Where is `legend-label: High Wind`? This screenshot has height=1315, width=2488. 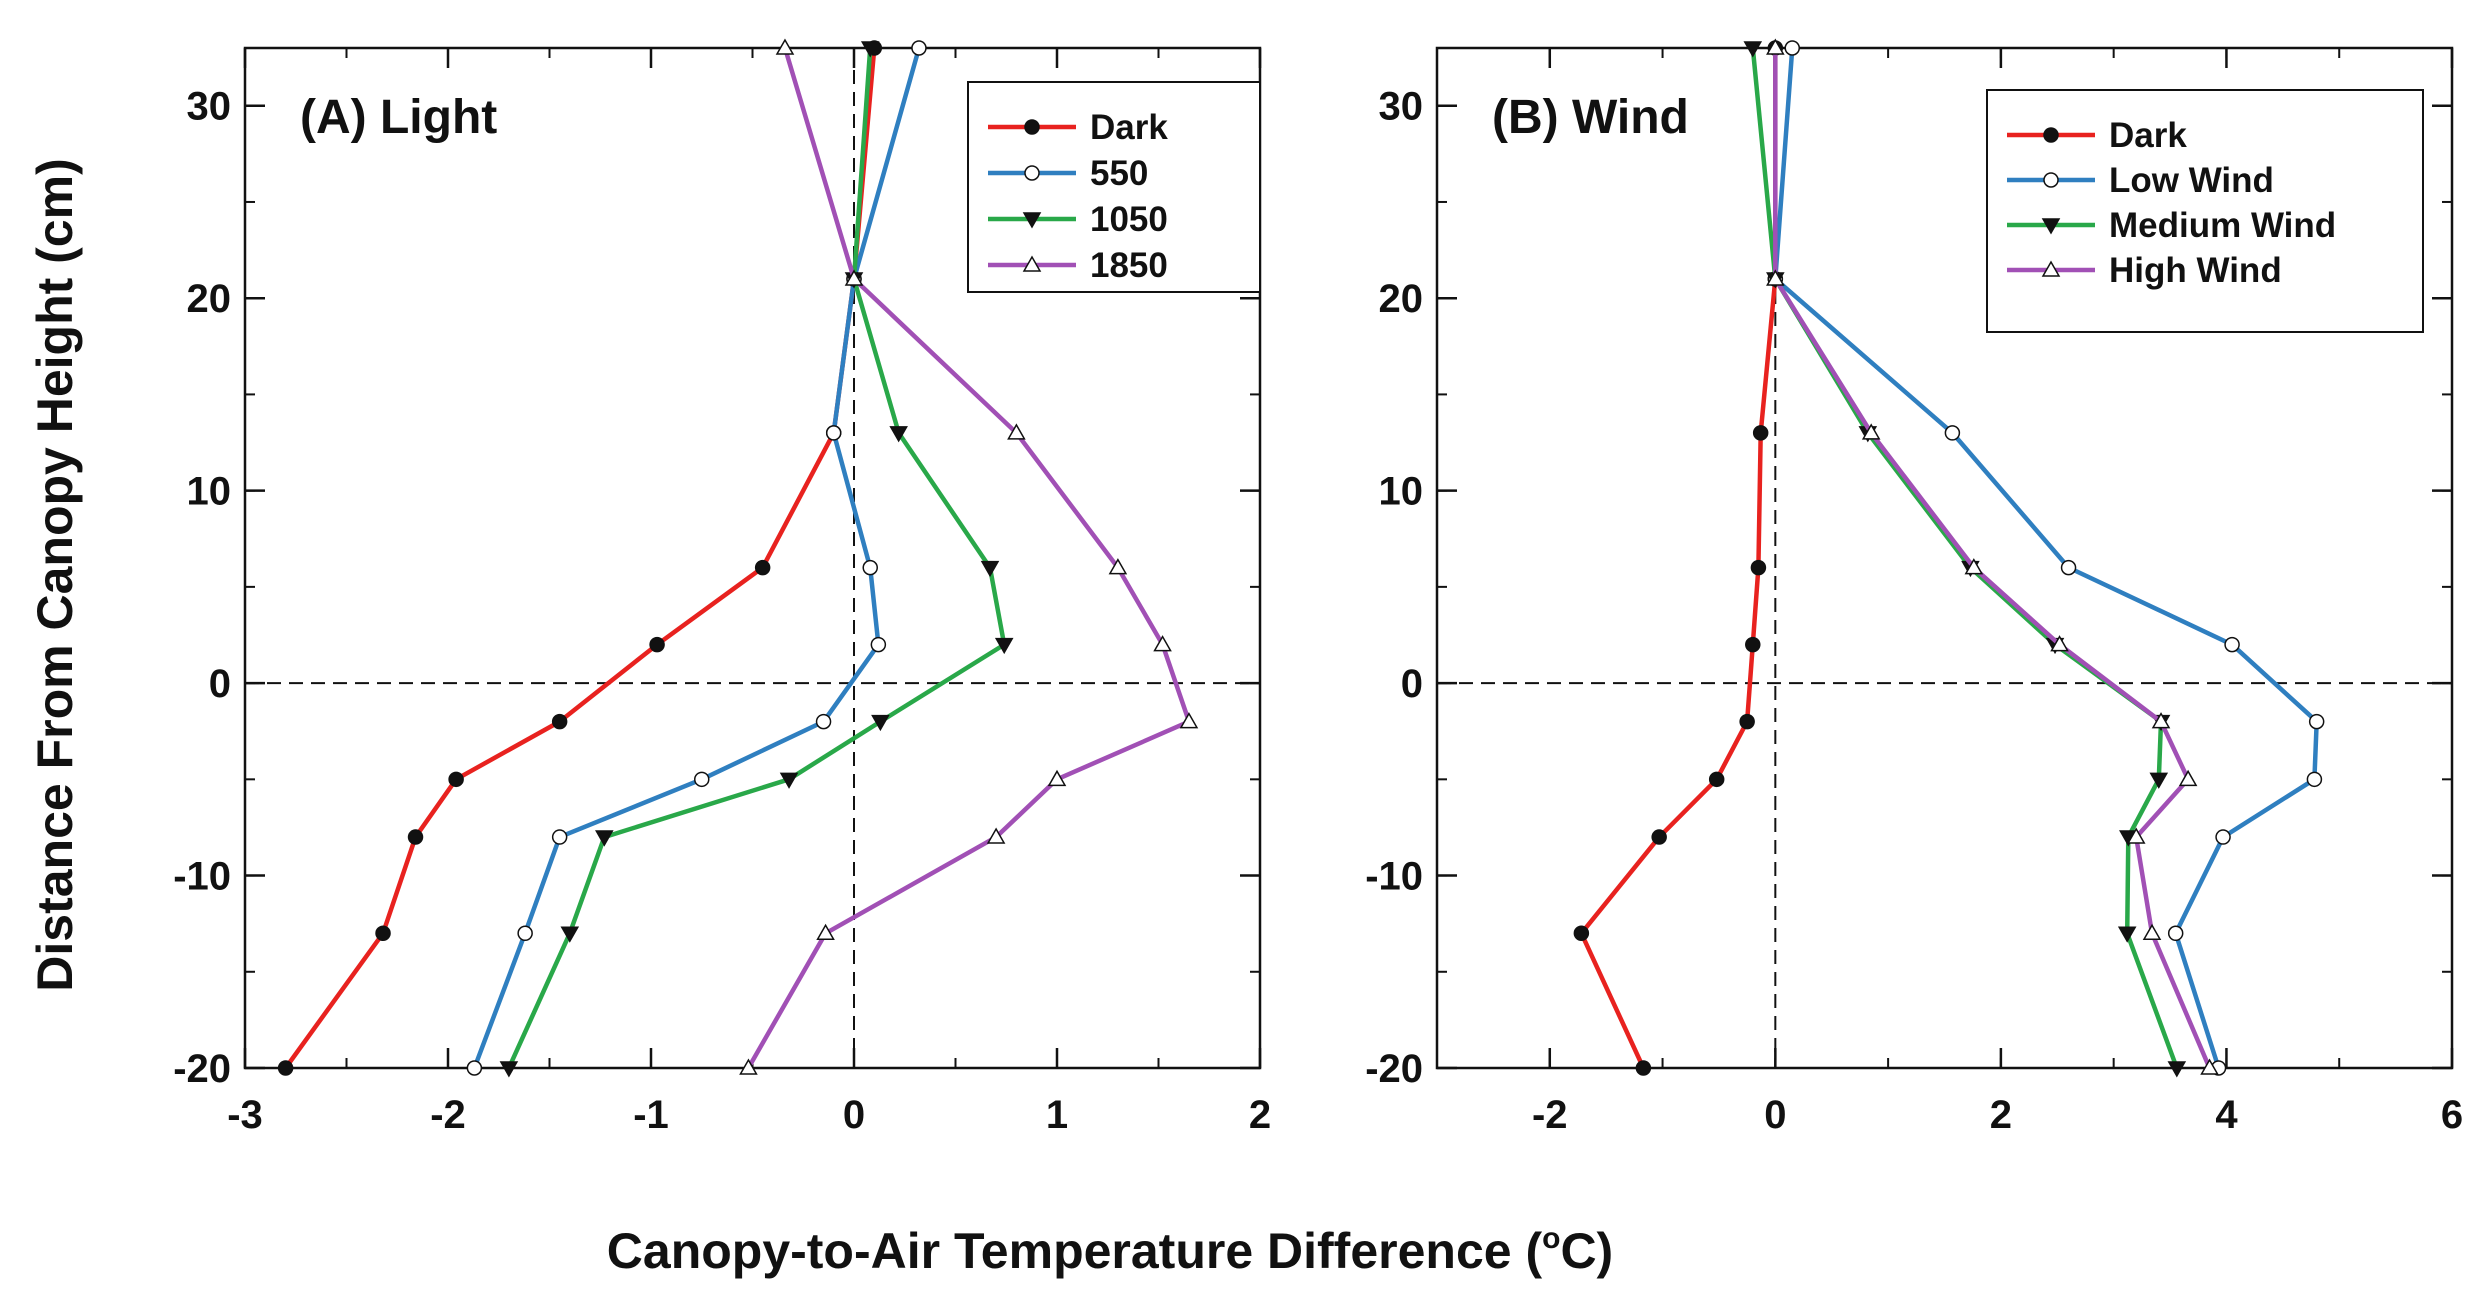
legend-label: High Wind is located at coordinates (2195, 270).